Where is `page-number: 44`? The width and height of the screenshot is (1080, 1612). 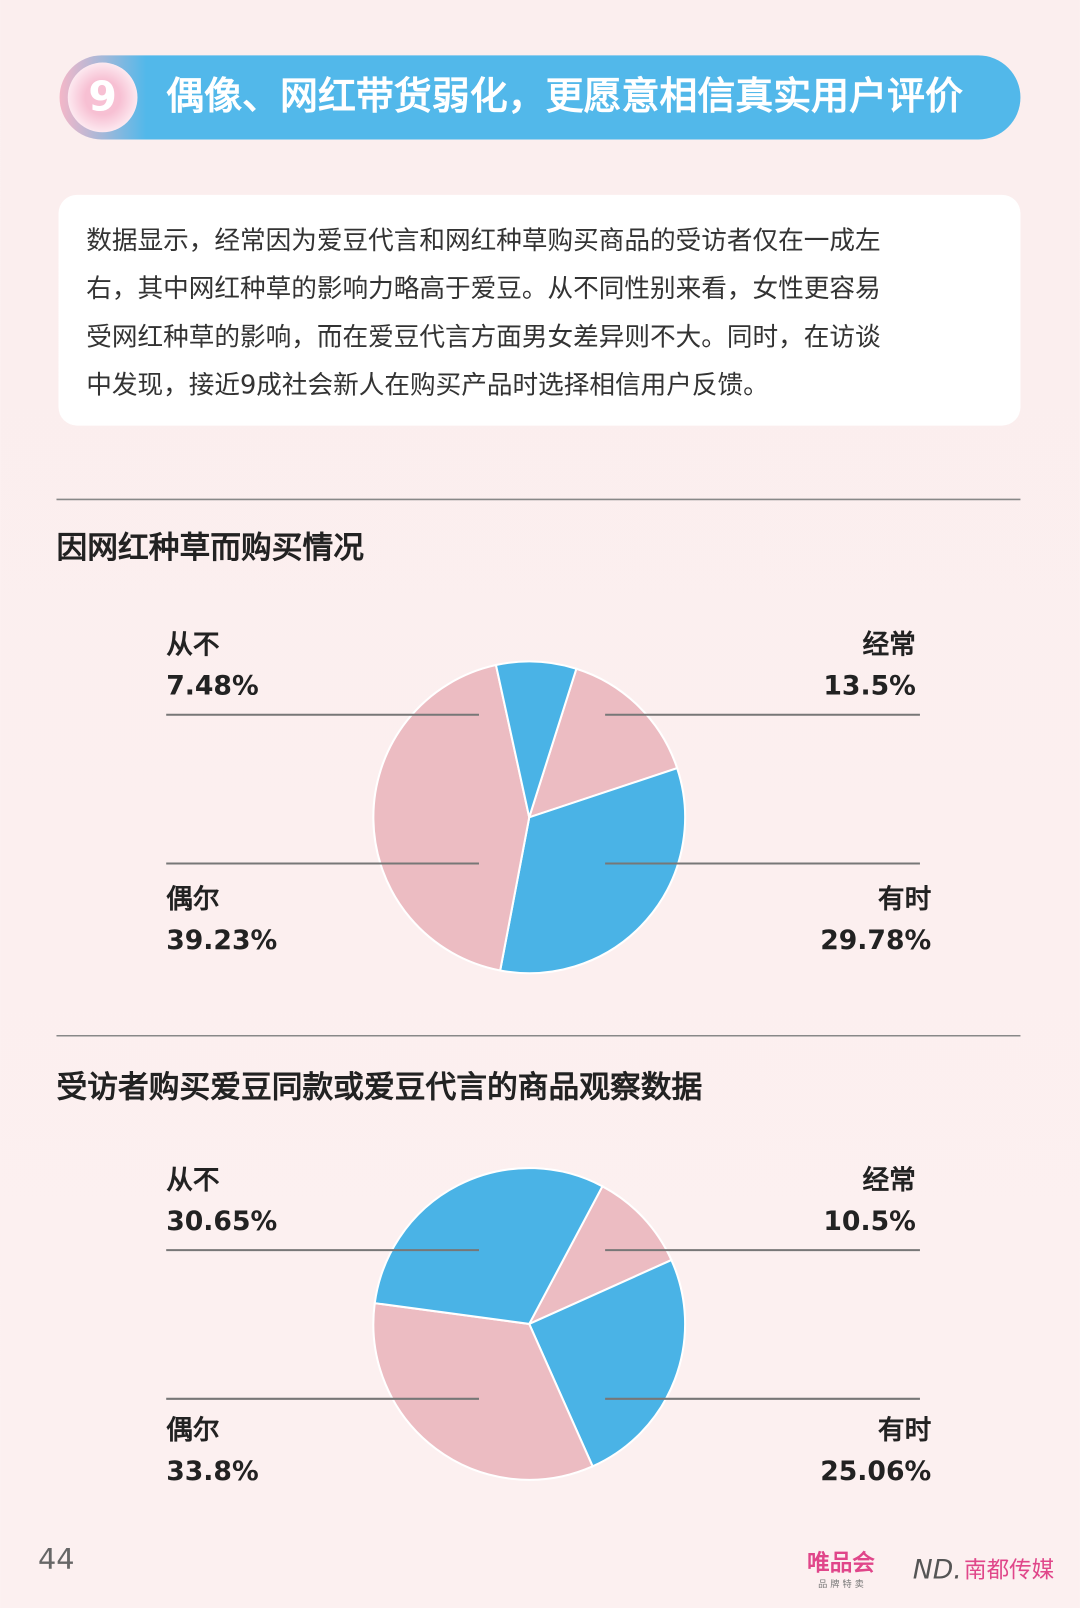 page-number: 44 is located at coordinates (56, 1559).